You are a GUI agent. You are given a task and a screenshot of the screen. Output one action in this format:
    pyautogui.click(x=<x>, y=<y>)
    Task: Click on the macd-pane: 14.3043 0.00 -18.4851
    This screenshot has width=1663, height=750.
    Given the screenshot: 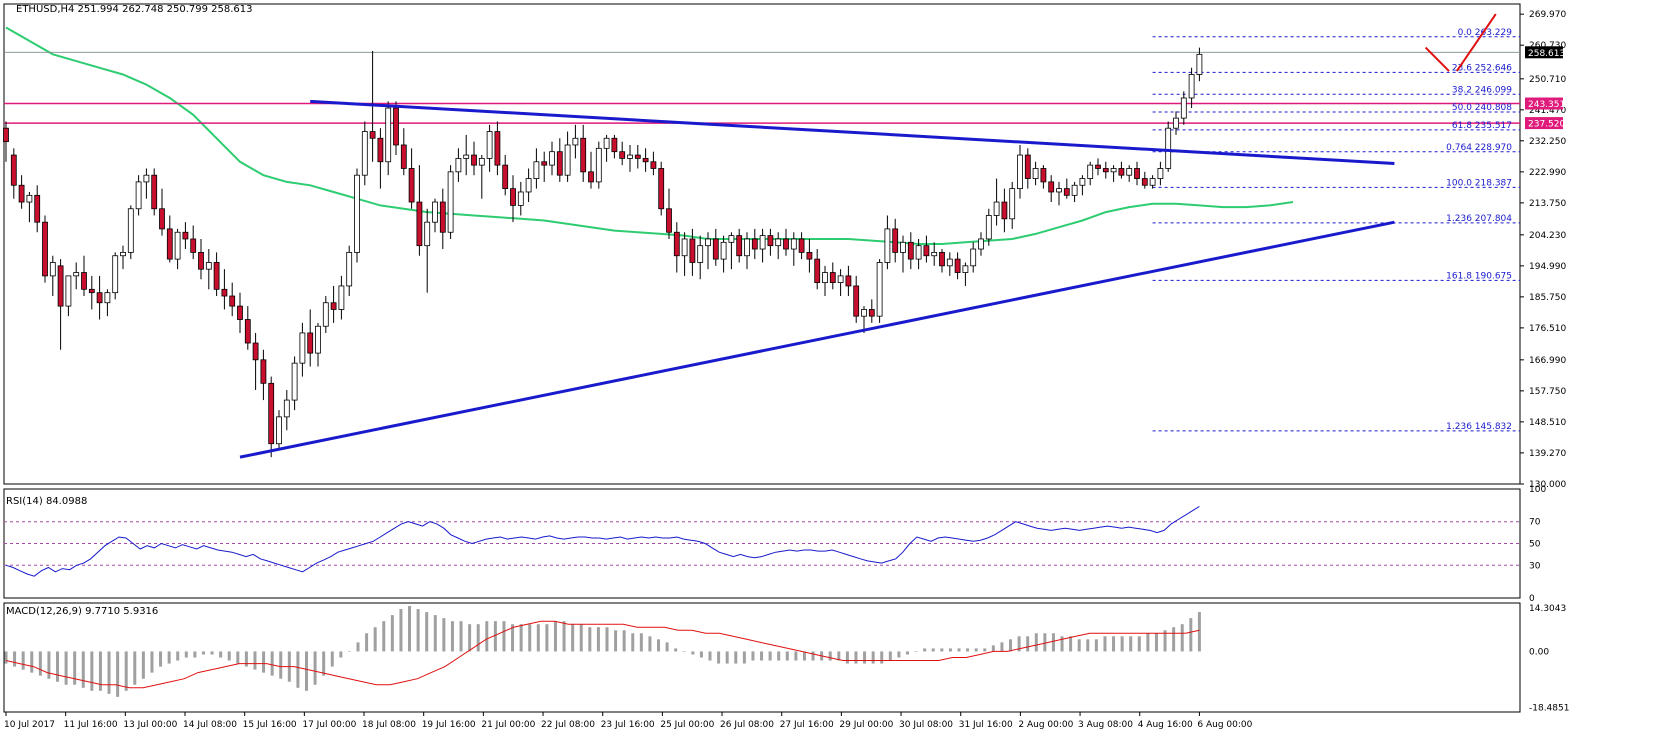 What is the action you would take?
    pyautogui.click(x=786, y=657)
    